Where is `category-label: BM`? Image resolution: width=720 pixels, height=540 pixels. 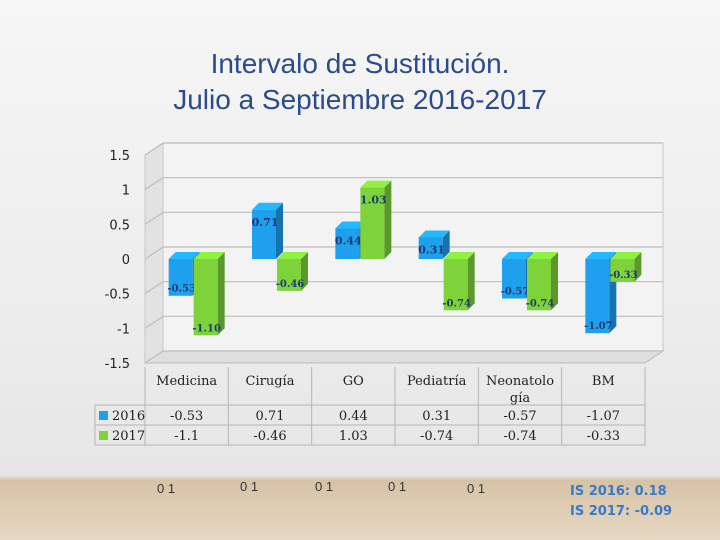 category-label: BM is located at coordinates (603, 381).